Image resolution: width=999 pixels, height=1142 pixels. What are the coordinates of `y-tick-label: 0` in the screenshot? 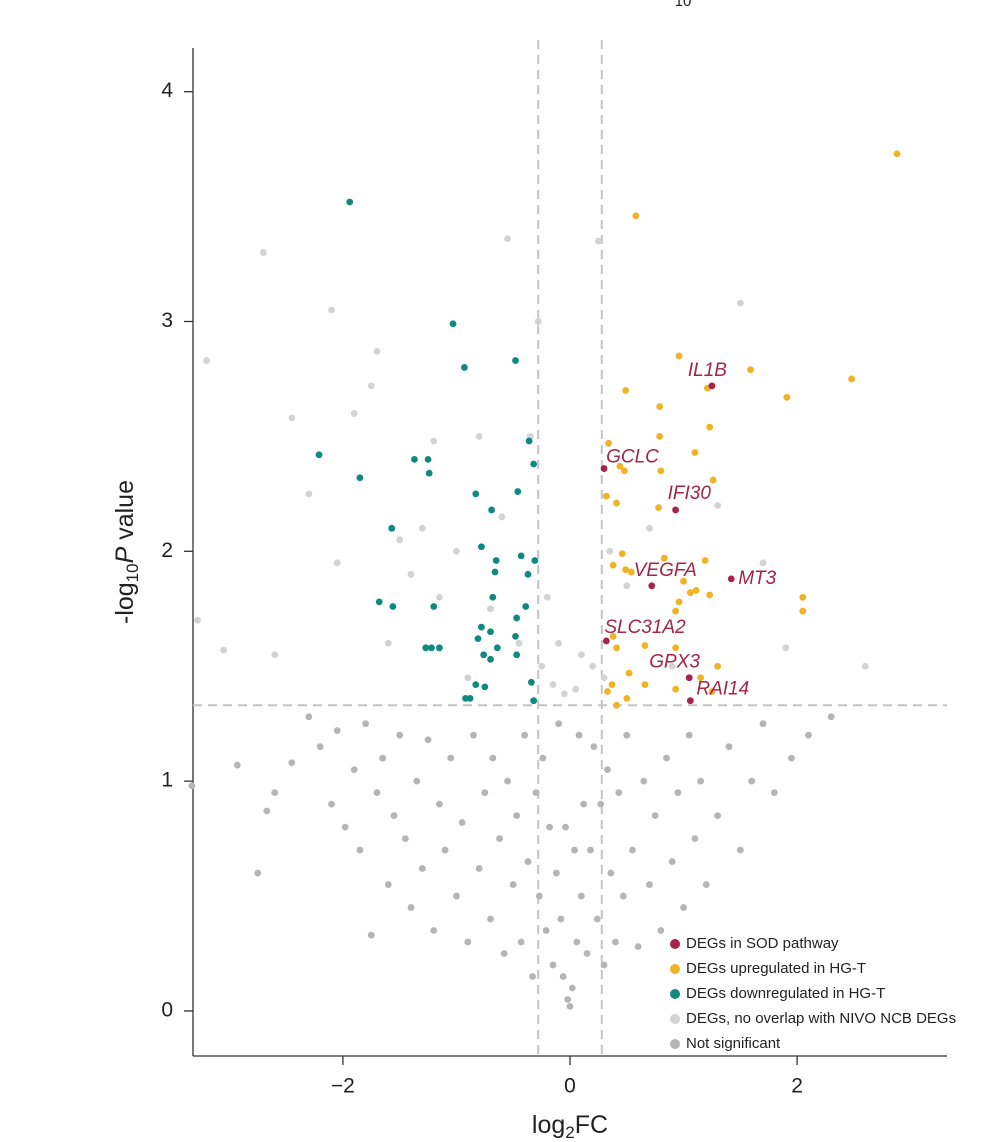 It's located at (167, 1010).